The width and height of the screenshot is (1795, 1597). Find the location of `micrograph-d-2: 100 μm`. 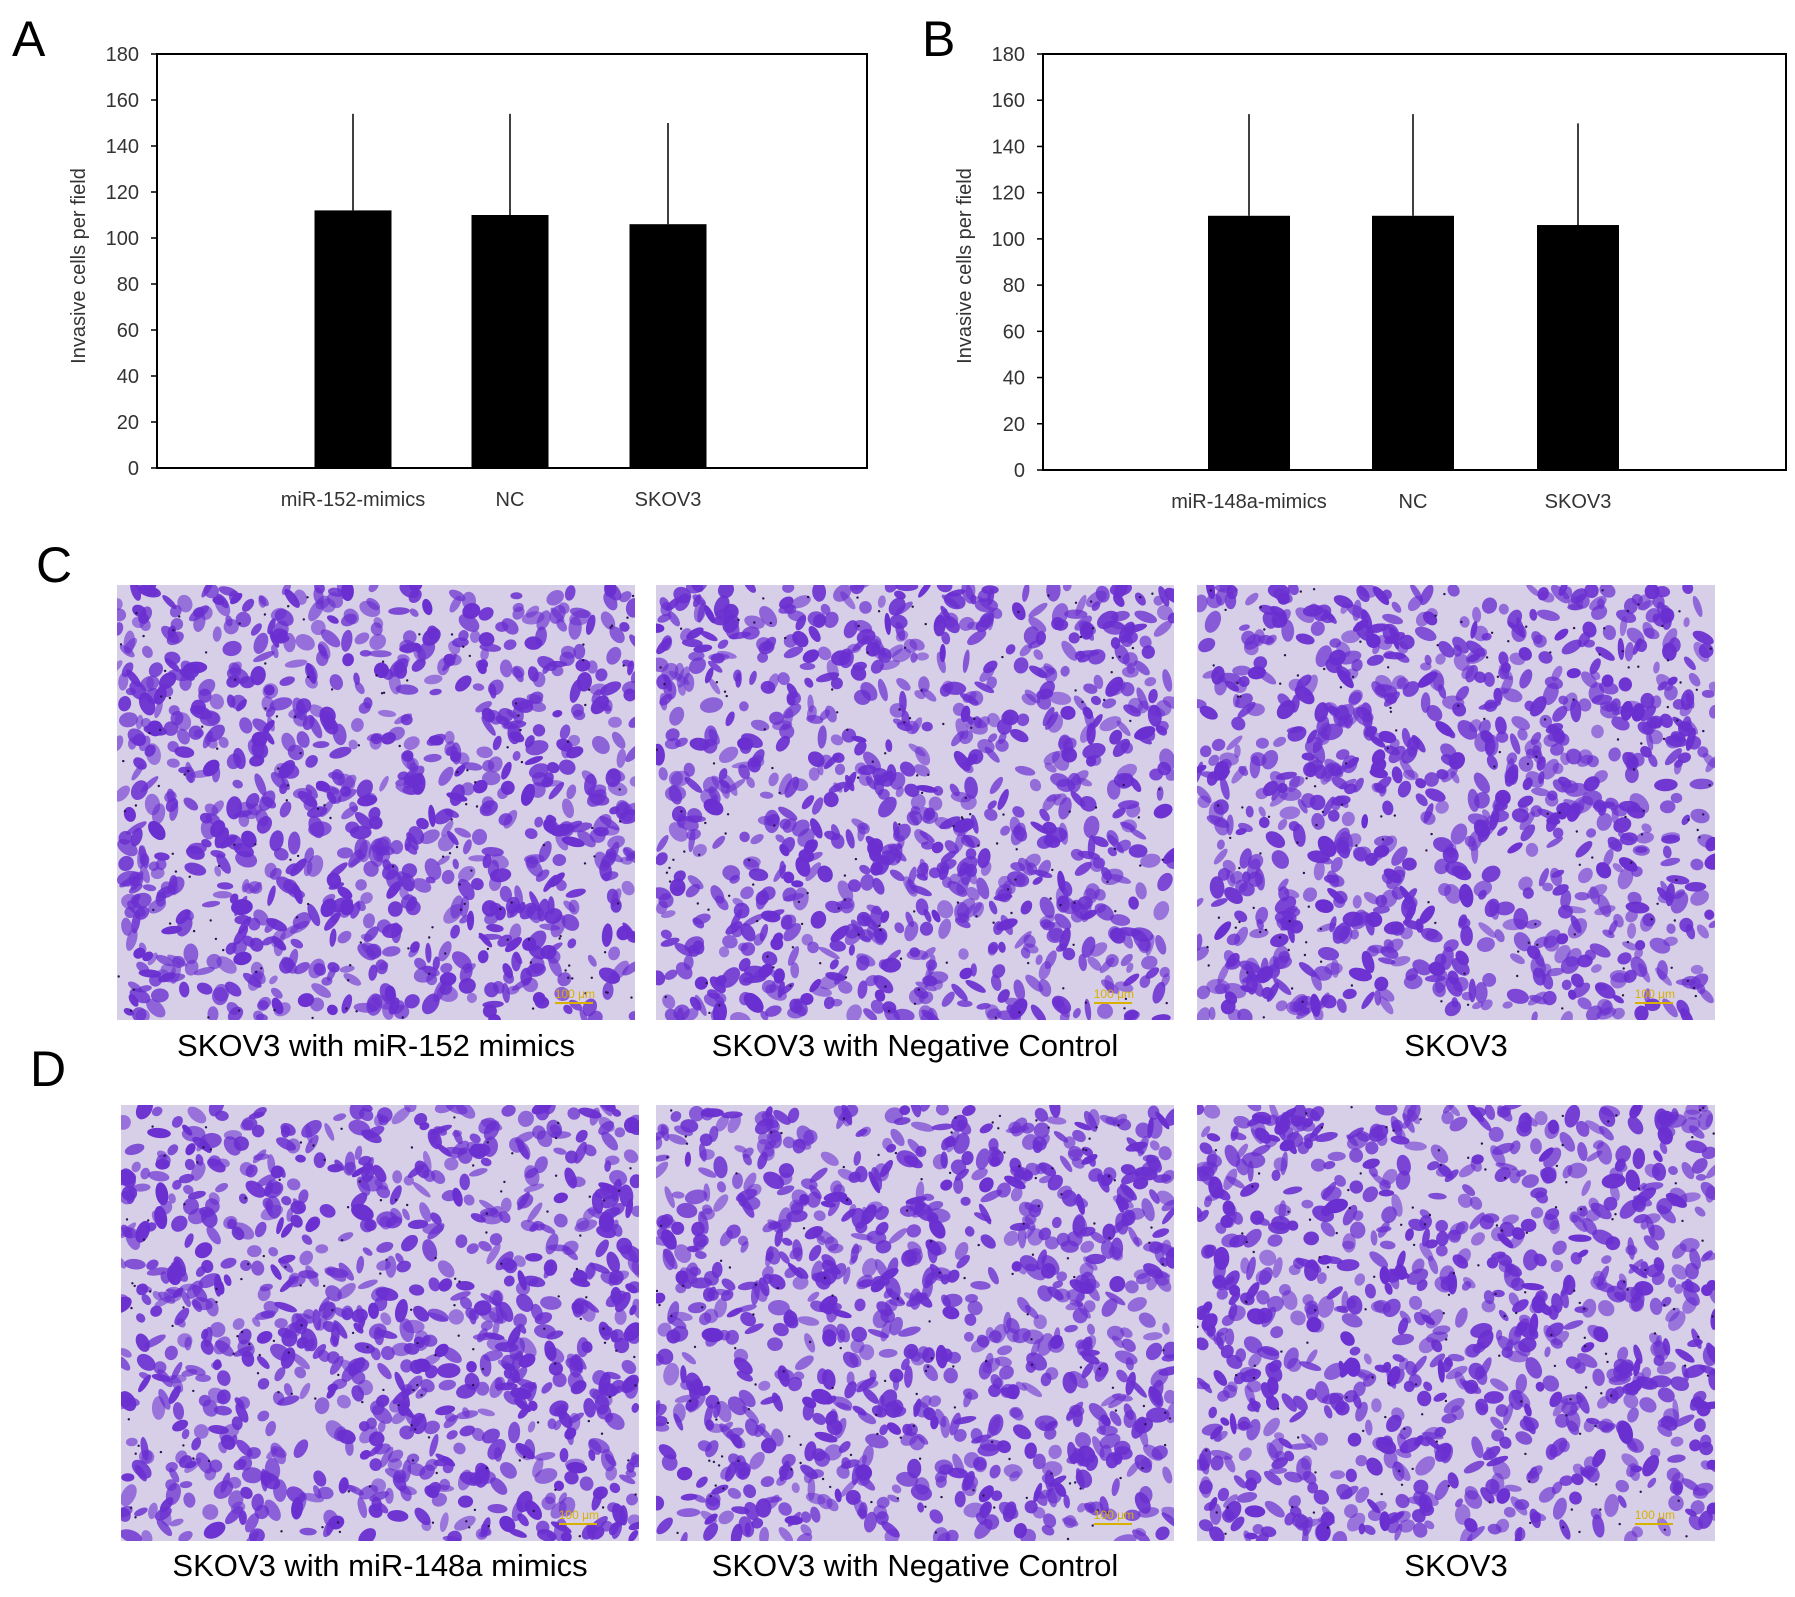

micrograph-d-2: 100 μm is located at coordinates (915, 1323).